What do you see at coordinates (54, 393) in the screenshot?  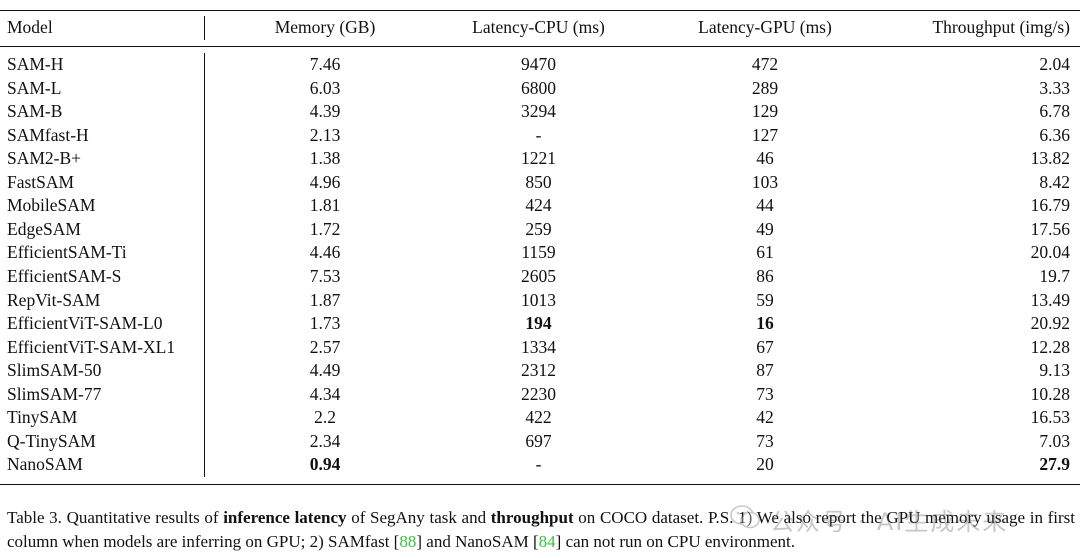 I see `cell-model: SlimSAM-77` at bounding box center [54, 393].